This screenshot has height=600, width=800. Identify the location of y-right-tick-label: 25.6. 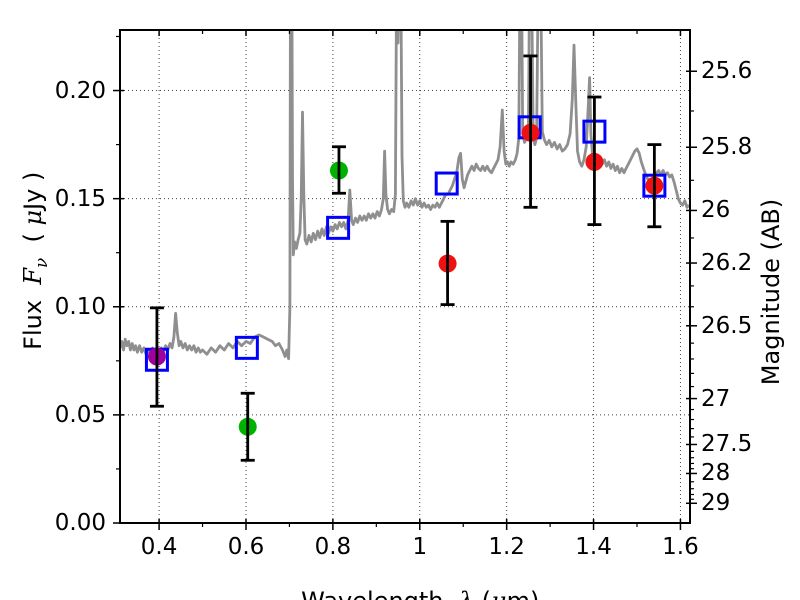
(727, 71).